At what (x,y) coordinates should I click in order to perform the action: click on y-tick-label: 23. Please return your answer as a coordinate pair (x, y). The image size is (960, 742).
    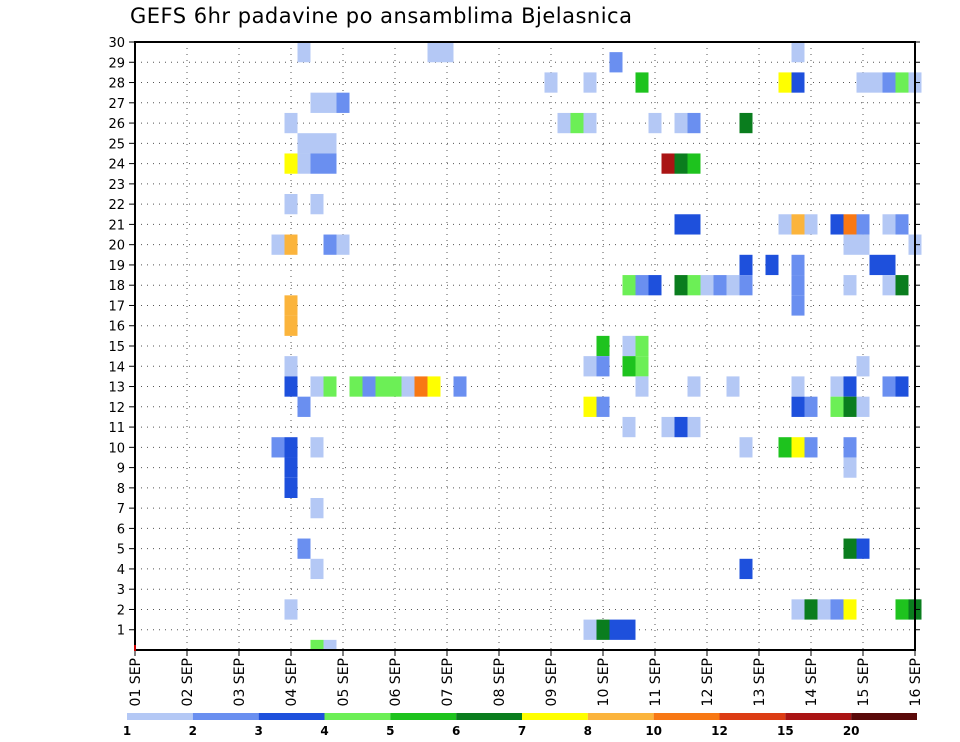
    Looking at the image, I should click on (116, 185).